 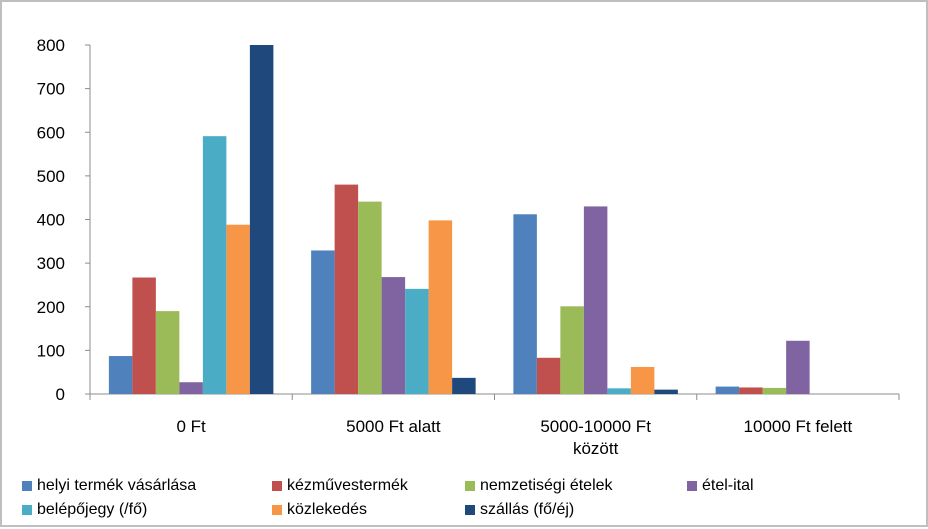 What do you see at coordinates (191, 426) in the screenshot?
I see `x-tick-label: 0 Ft` at bounding box center [191, 426].